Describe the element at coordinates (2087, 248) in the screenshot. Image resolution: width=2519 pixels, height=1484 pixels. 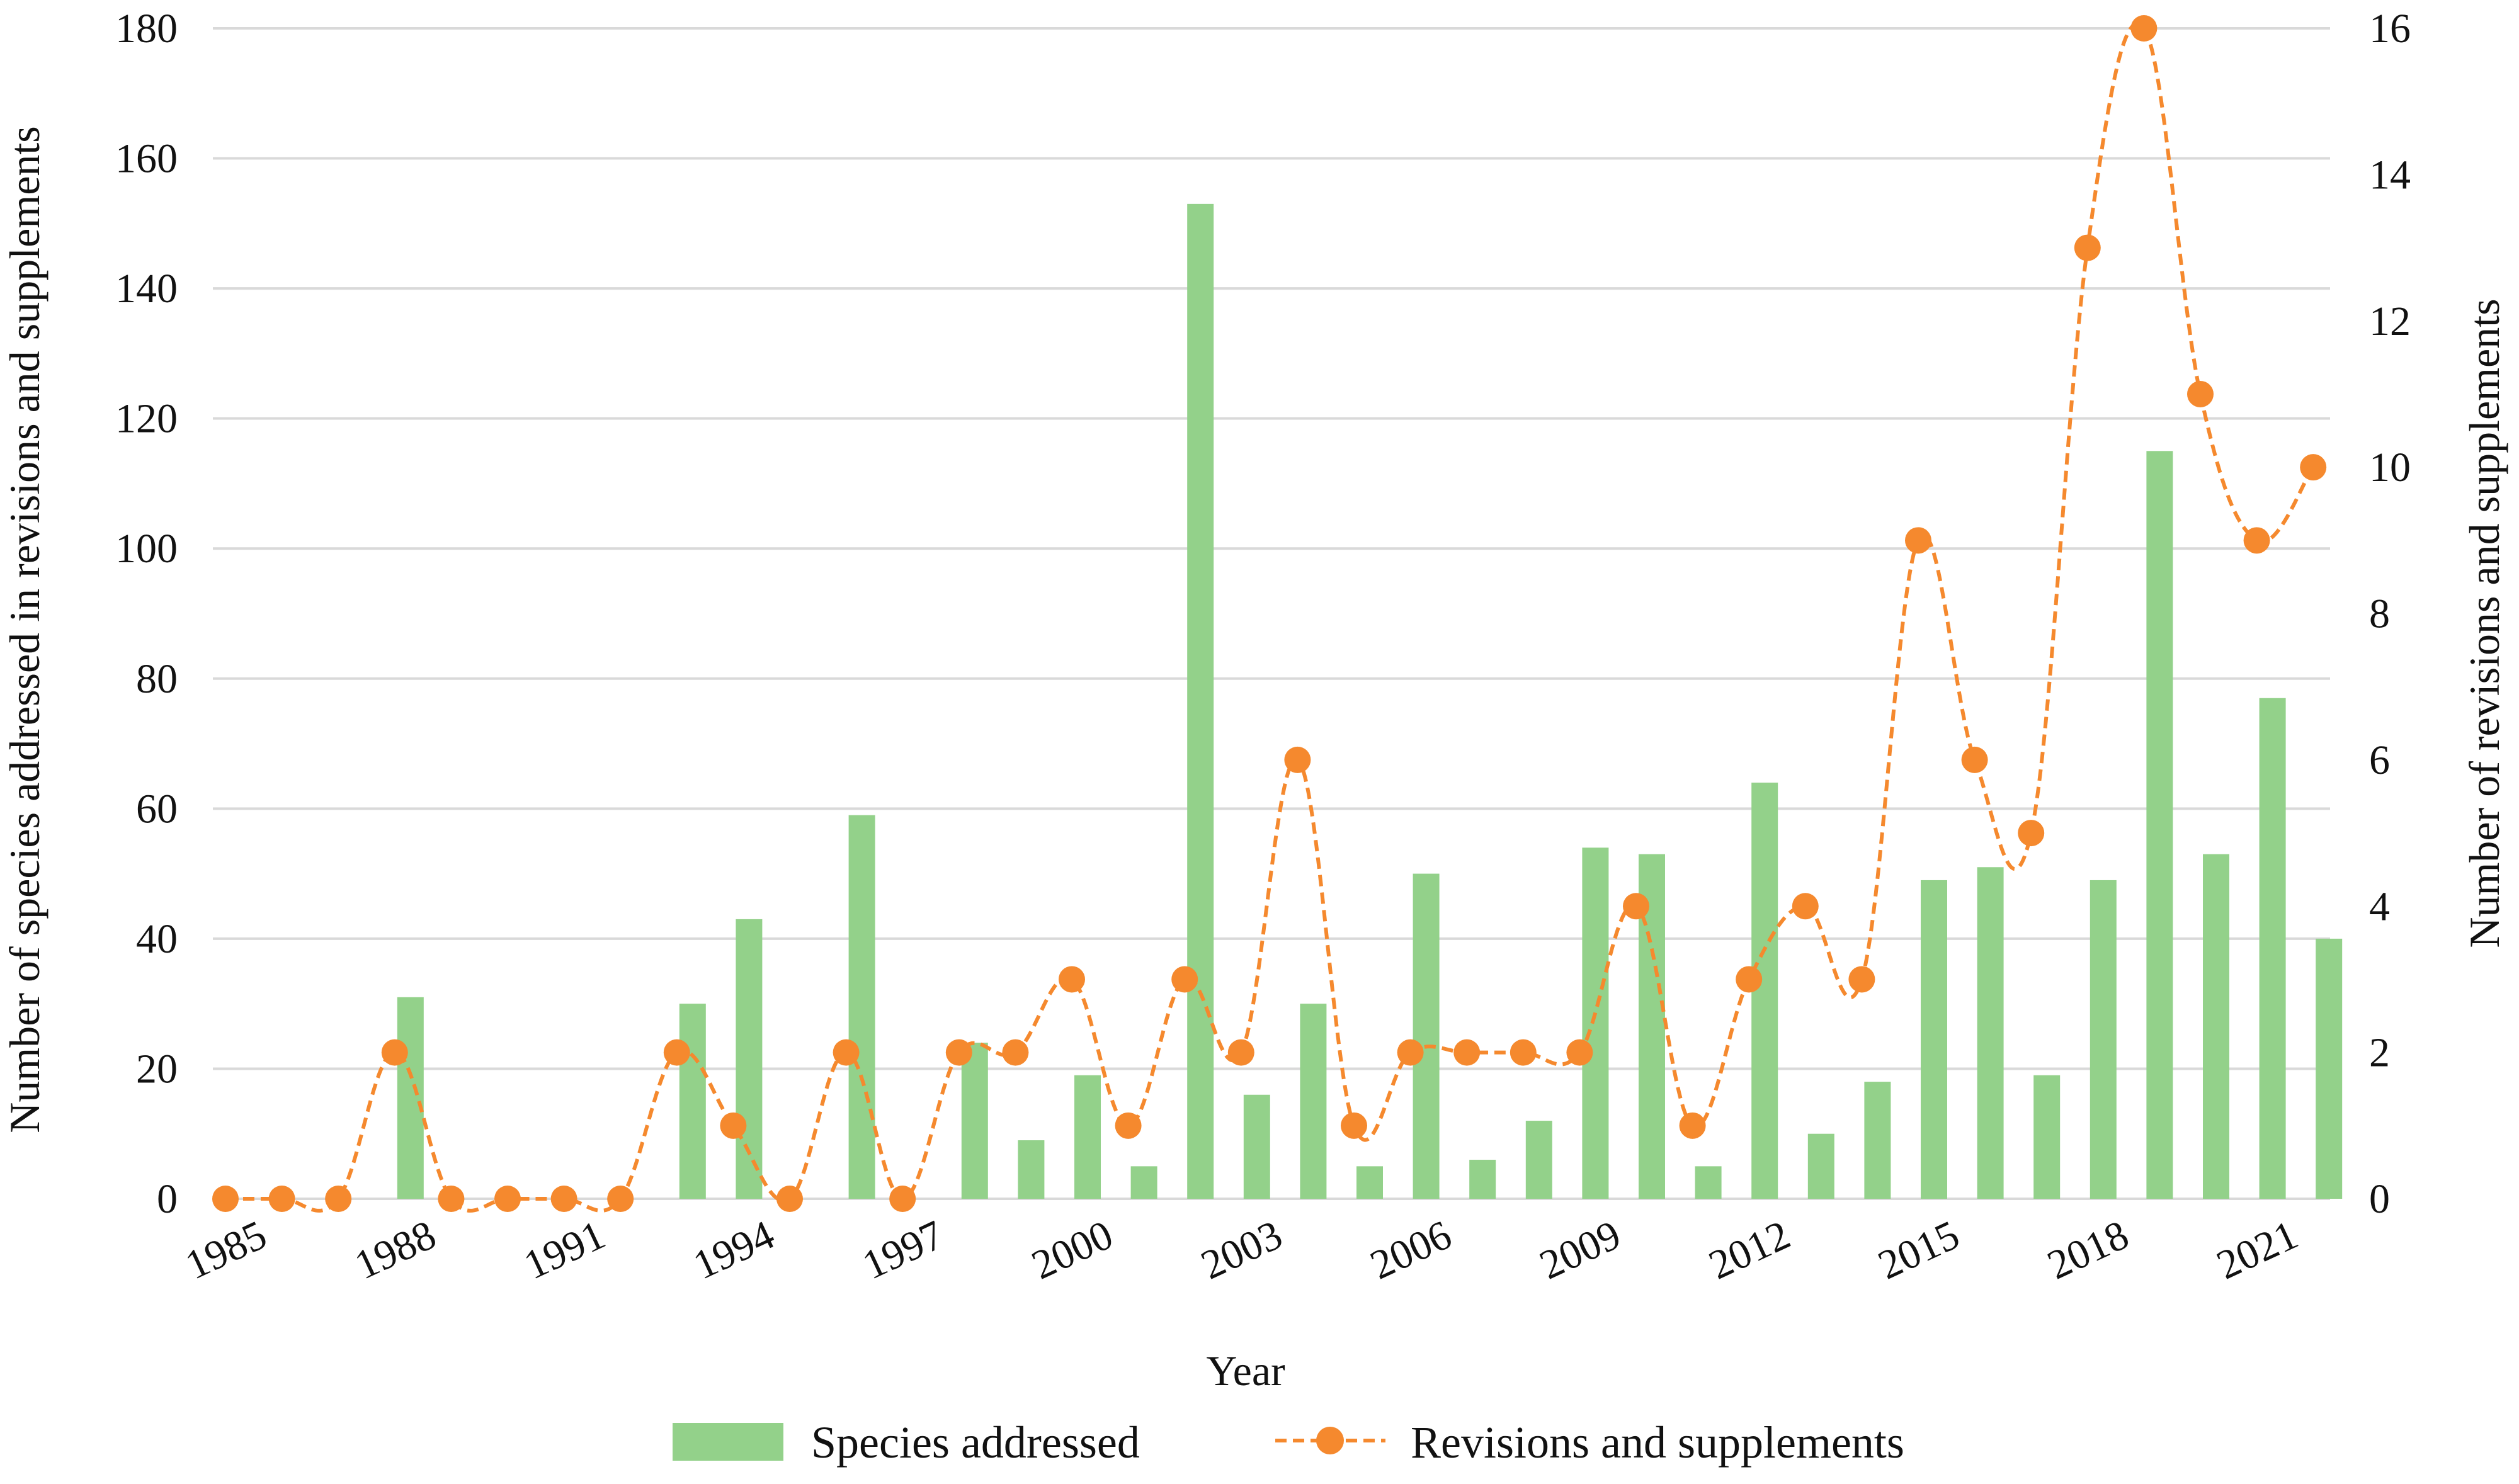
I see `line-point-2018` at that location.